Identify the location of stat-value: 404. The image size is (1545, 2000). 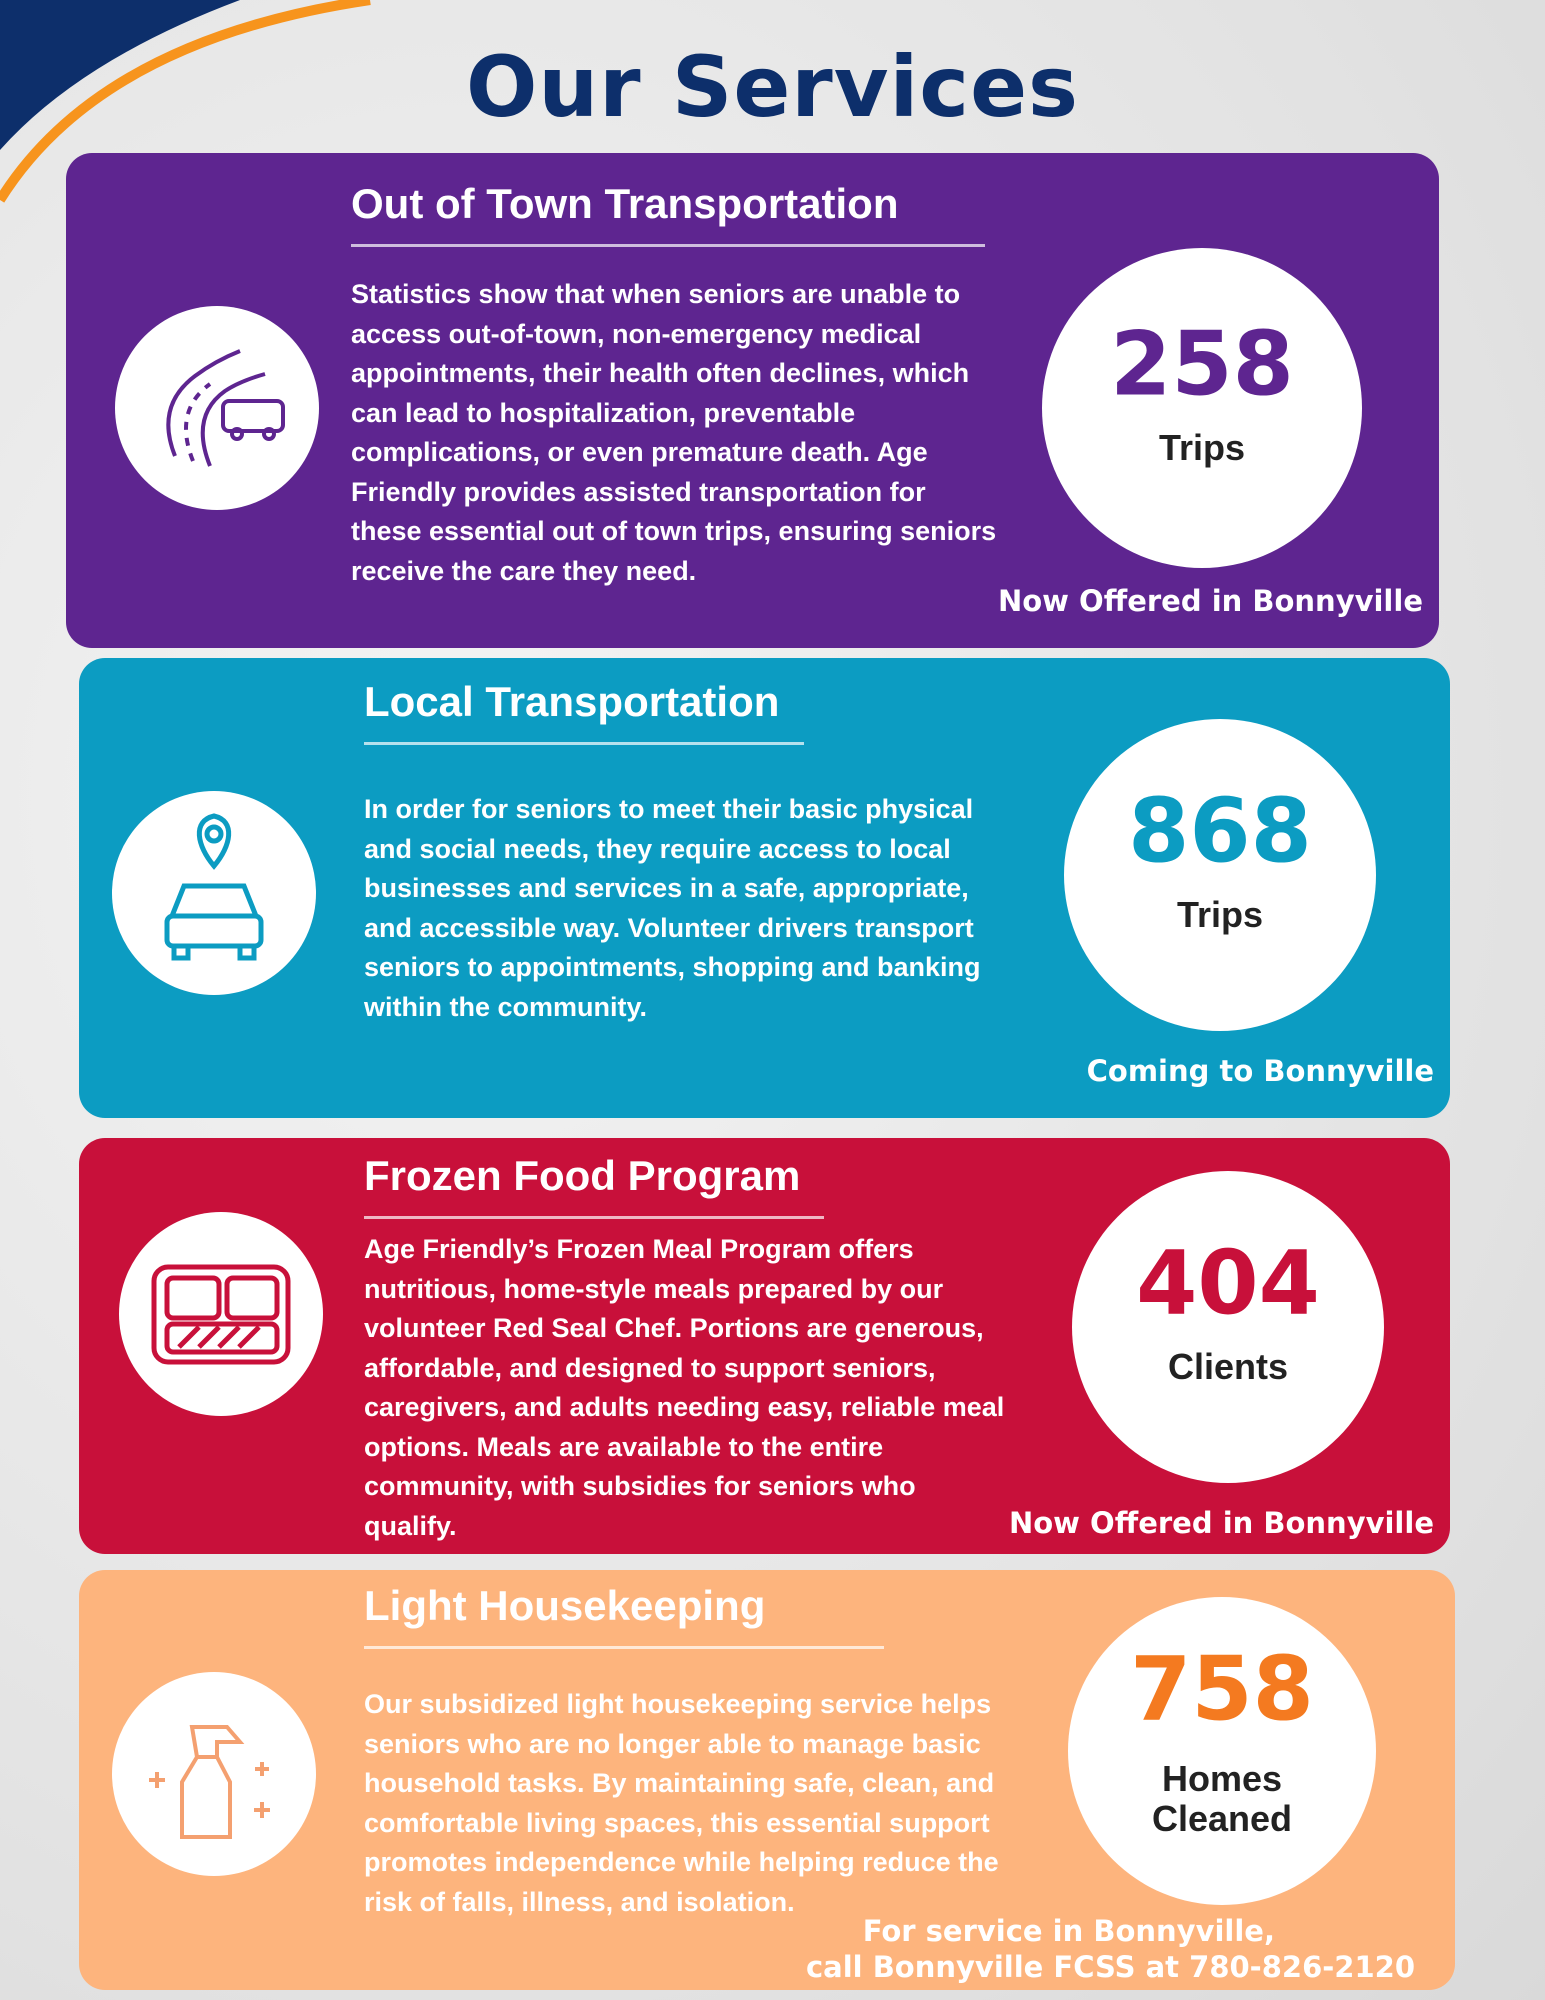
(1228, 1283).